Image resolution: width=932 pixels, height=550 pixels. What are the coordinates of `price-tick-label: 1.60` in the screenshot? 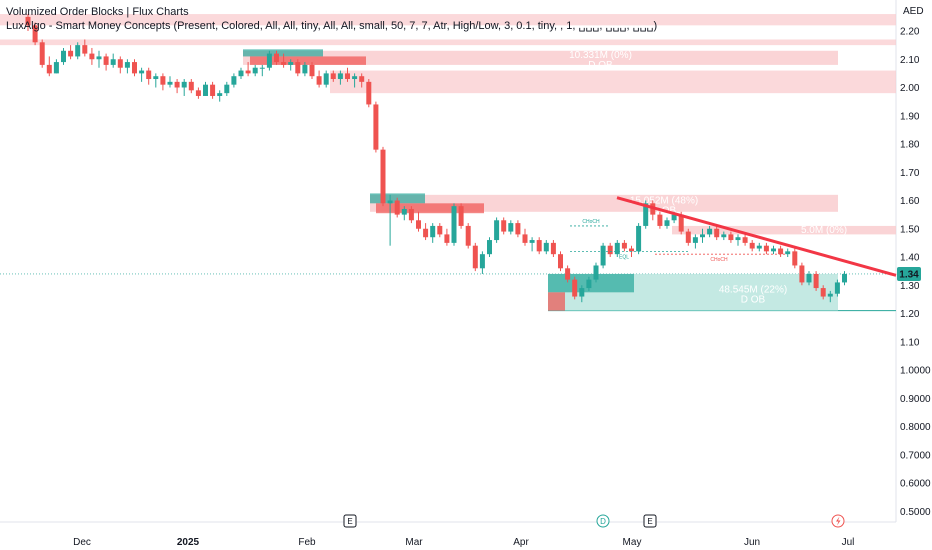 It's located at (910, 201).